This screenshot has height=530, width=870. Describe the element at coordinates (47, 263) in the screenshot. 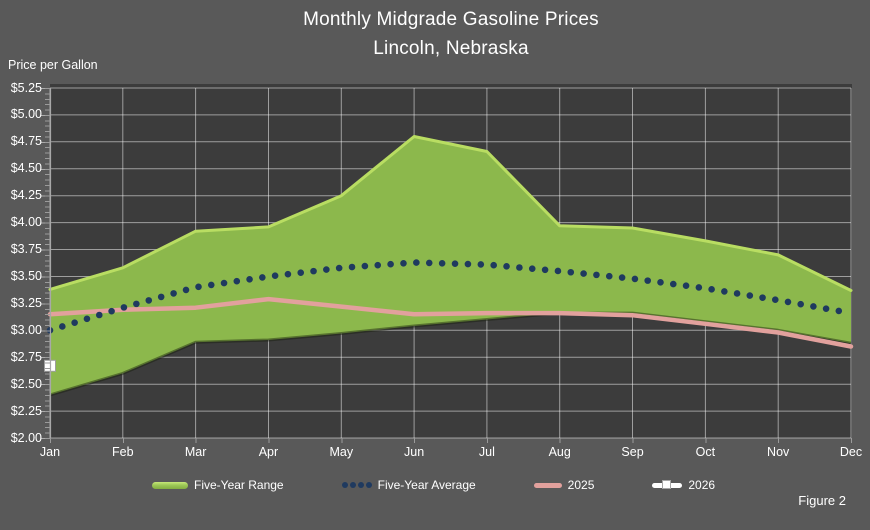

I see `y-axis-minor-ticks` at that location.